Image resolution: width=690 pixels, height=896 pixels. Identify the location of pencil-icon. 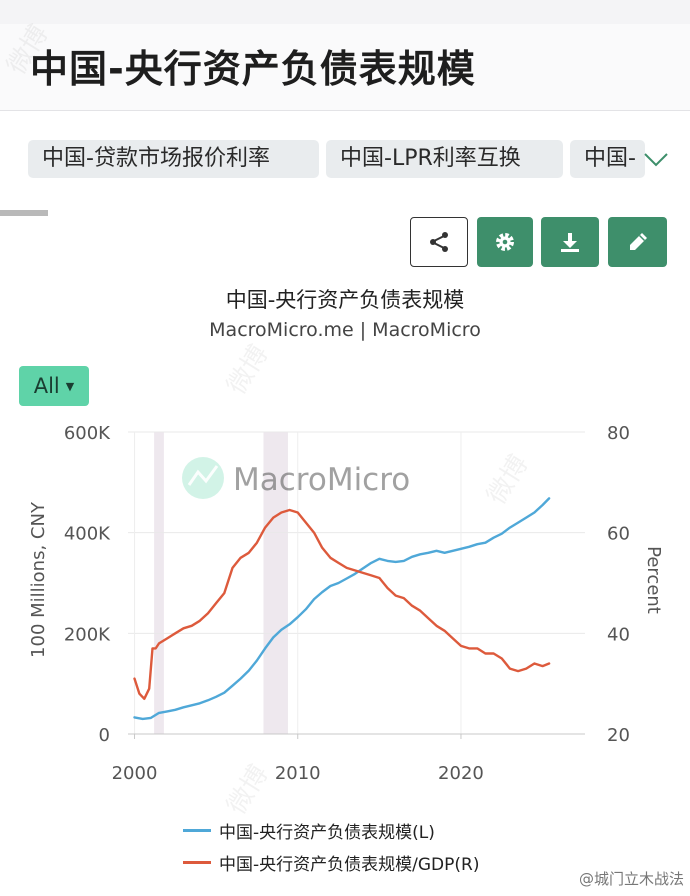
(638, 241).